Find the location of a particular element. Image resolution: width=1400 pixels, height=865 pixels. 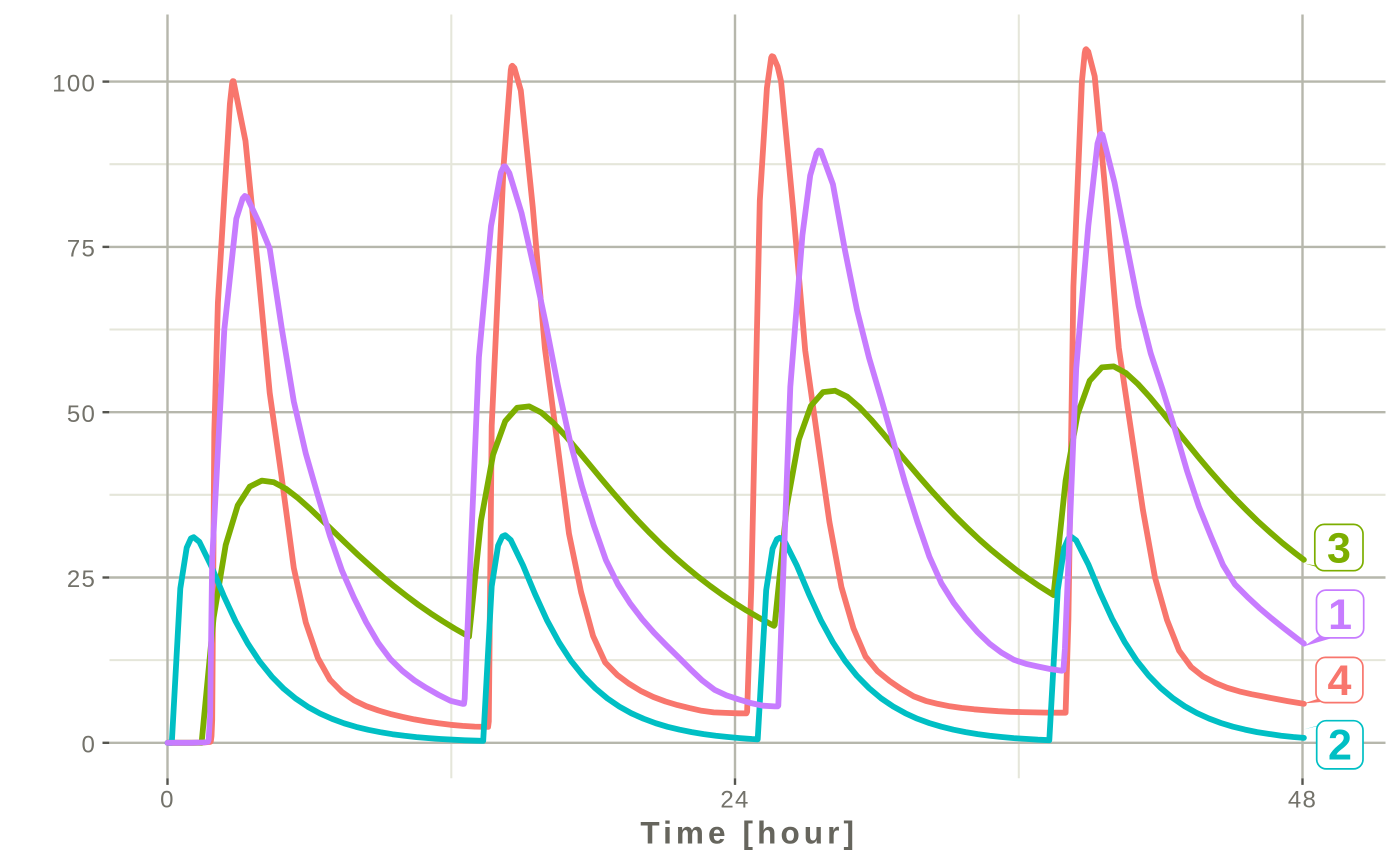

svg-text: 1 is located at coordinates (1340, 615).